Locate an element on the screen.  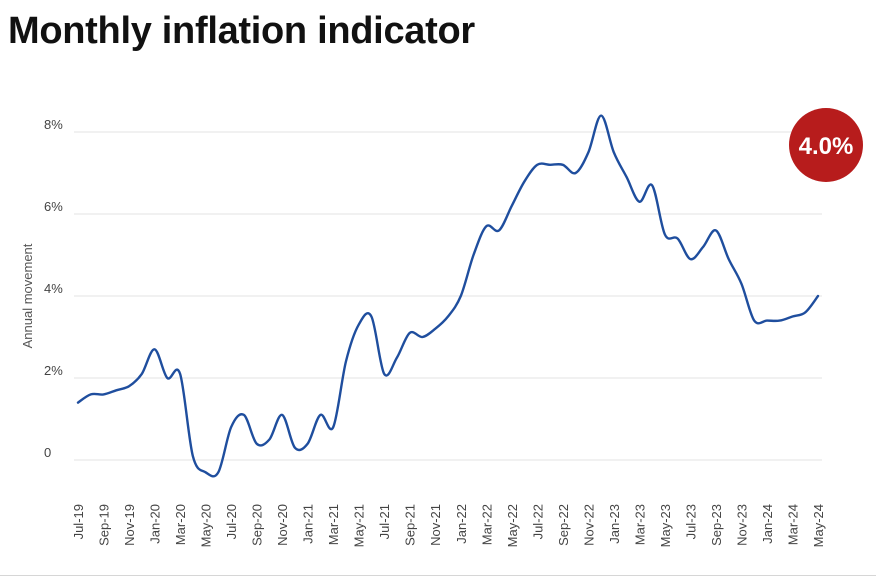
y-axis-ticks: 0 2% 4% 6% 8% is located at coordinates (53, 288).